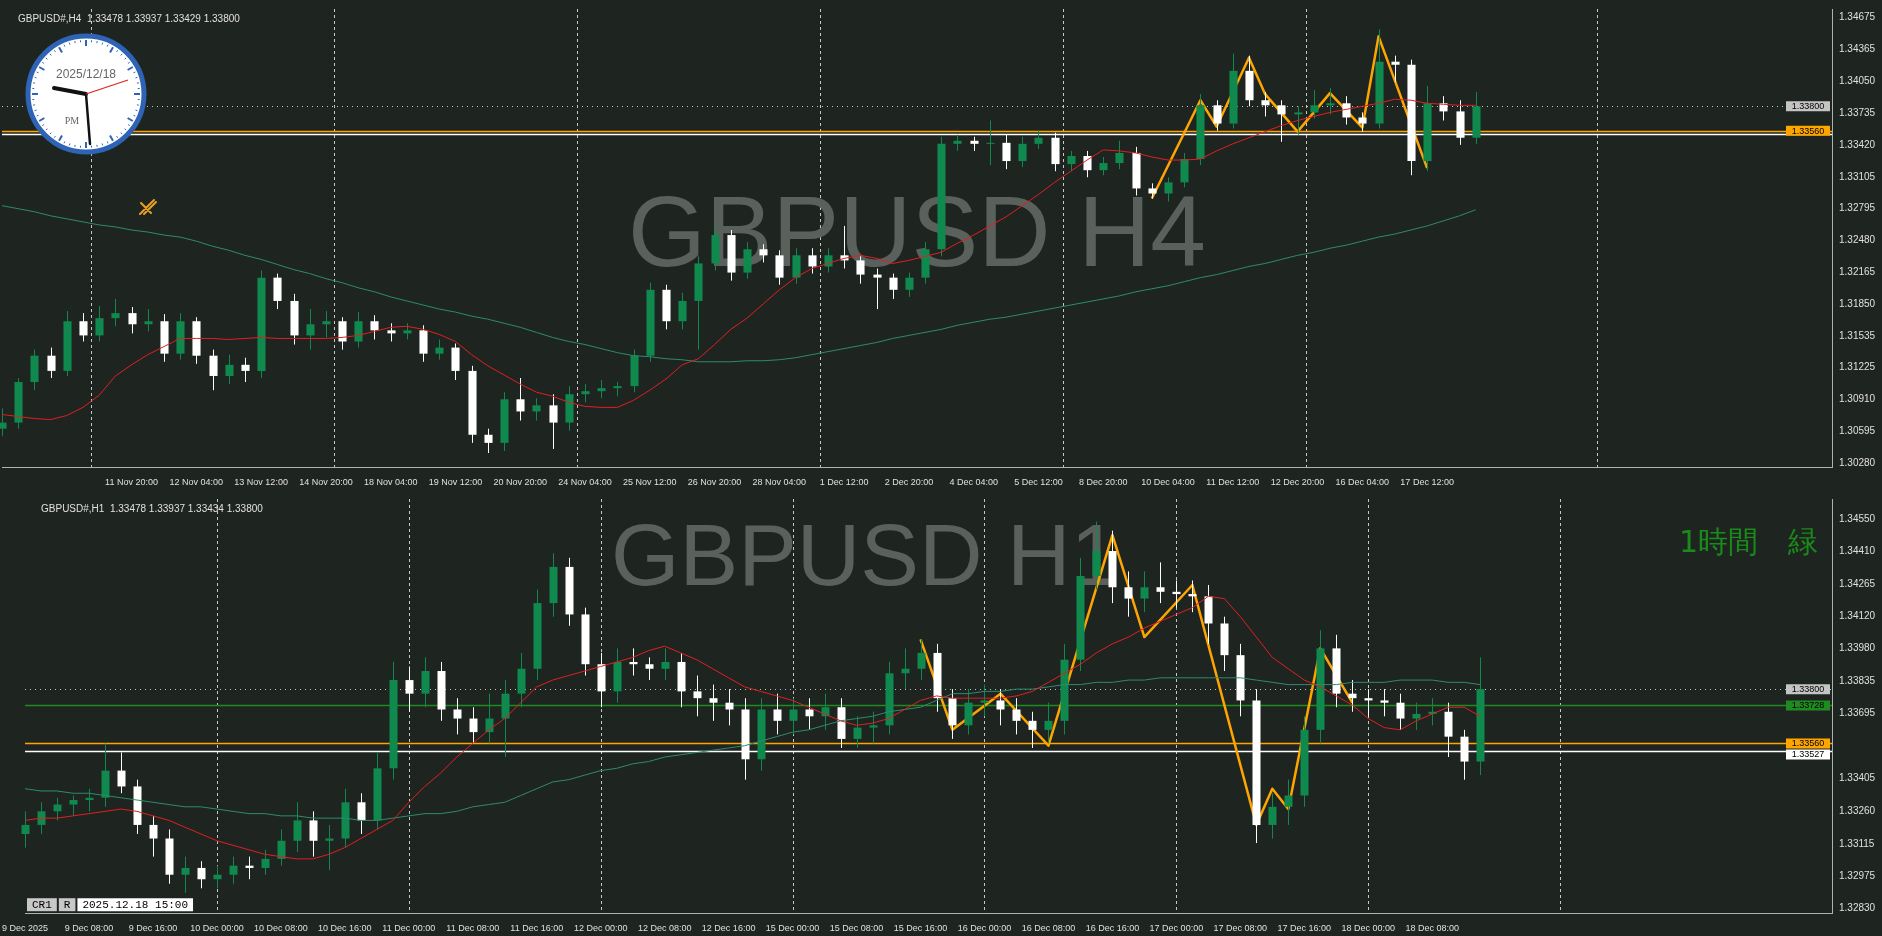  I want to click on annotation: 1時間 緑, so click(1748, 541).